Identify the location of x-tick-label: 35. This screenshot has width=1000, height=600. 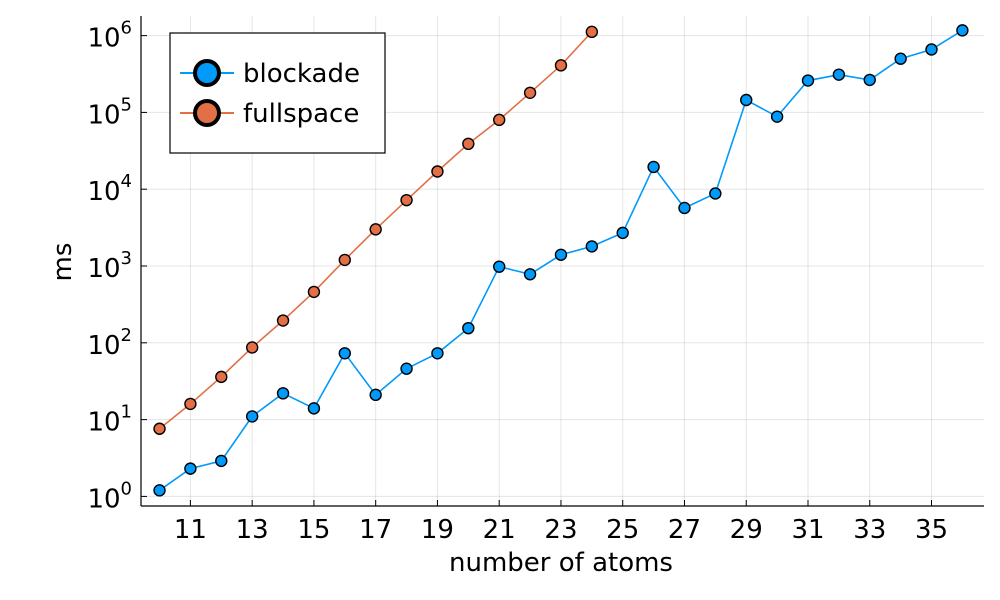
(931, 530).